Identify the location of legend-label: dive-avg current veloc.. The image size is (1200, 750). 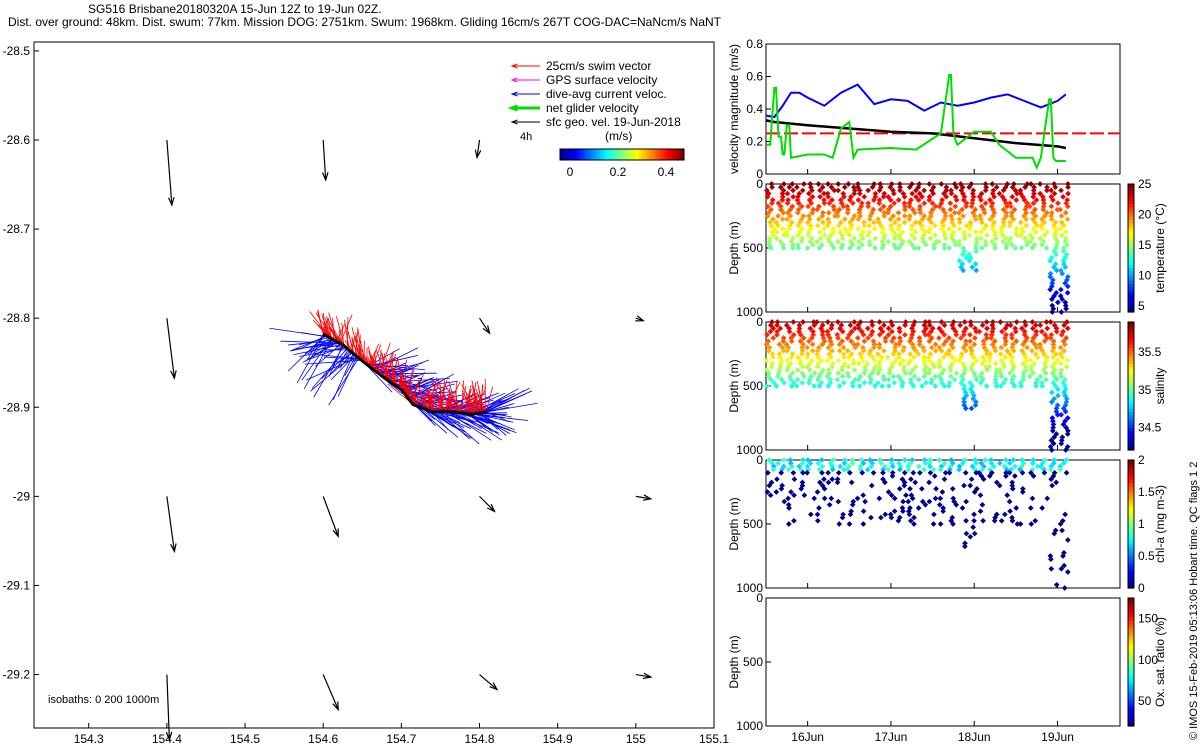
(606, 94).